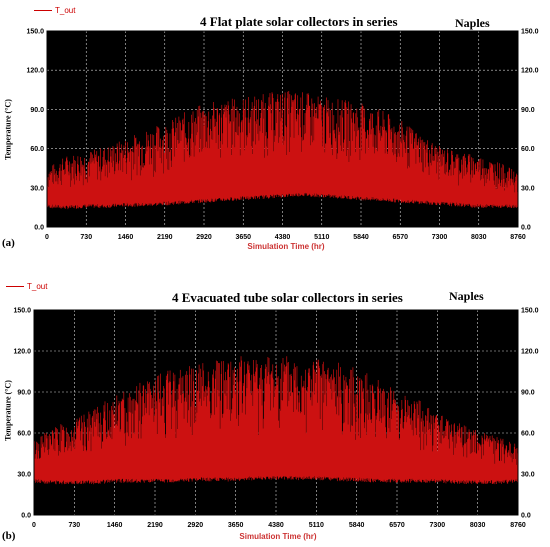  I want to click on x-tick-b-3: 2190, so click(155, 525).